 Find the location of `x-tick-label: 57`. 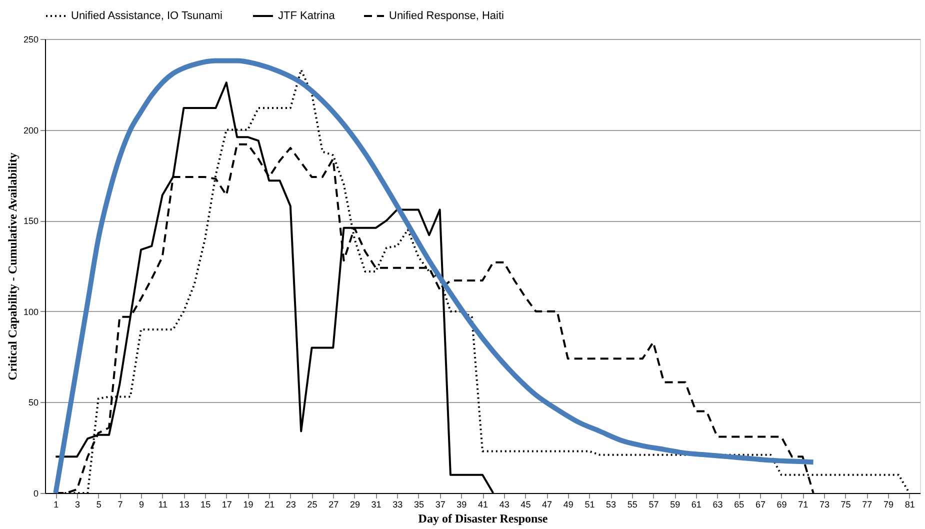

x-tick-label: 57 is located at coordinates (653, 505).